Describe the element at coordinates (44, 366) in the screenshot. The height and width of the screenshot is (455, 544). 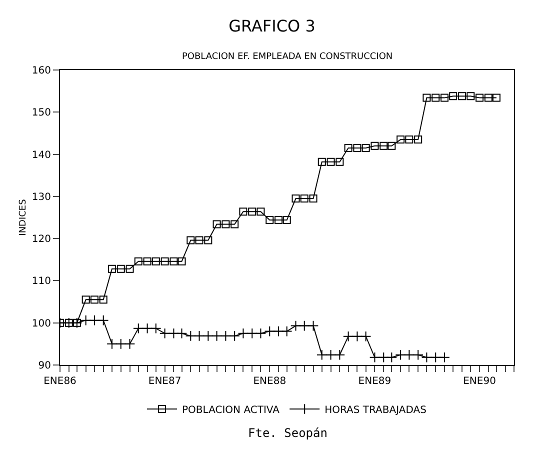
I see `y-tick-label: 90` at that location.